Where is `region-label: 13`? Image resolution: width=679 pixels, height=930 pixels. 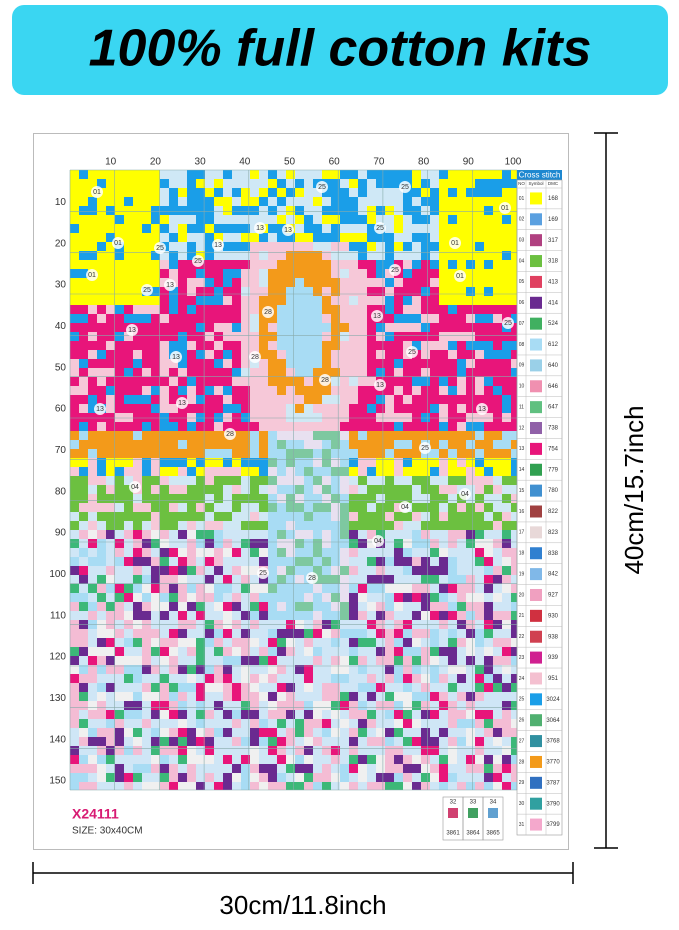 region-label: 13 is located at coordinates (260, 228).